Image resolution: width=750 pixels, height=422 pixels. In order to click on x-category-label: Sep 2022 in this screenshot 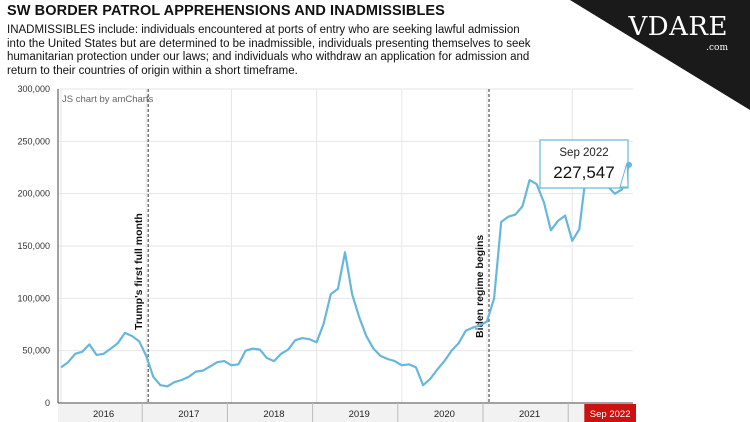, I will do `click(610, 414)`.